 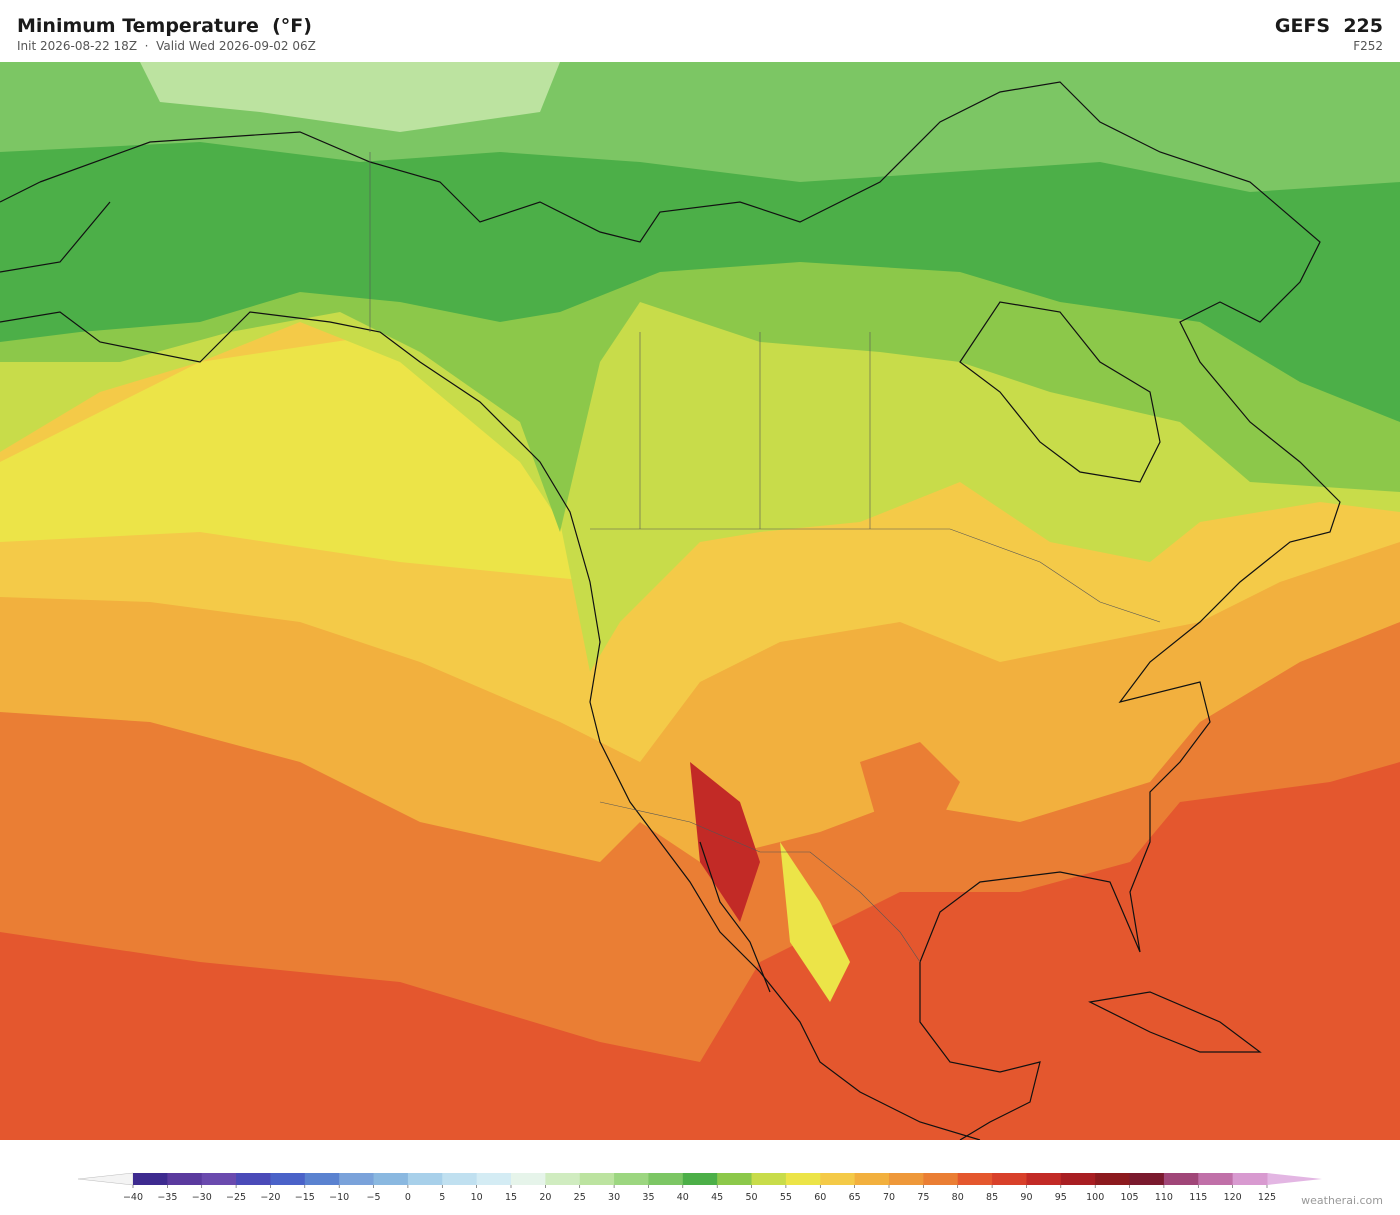 What do you see at coordinates (923, 1197) in the screenshot?
I see `tick-label: 75` at bounding box center [923, 1197].